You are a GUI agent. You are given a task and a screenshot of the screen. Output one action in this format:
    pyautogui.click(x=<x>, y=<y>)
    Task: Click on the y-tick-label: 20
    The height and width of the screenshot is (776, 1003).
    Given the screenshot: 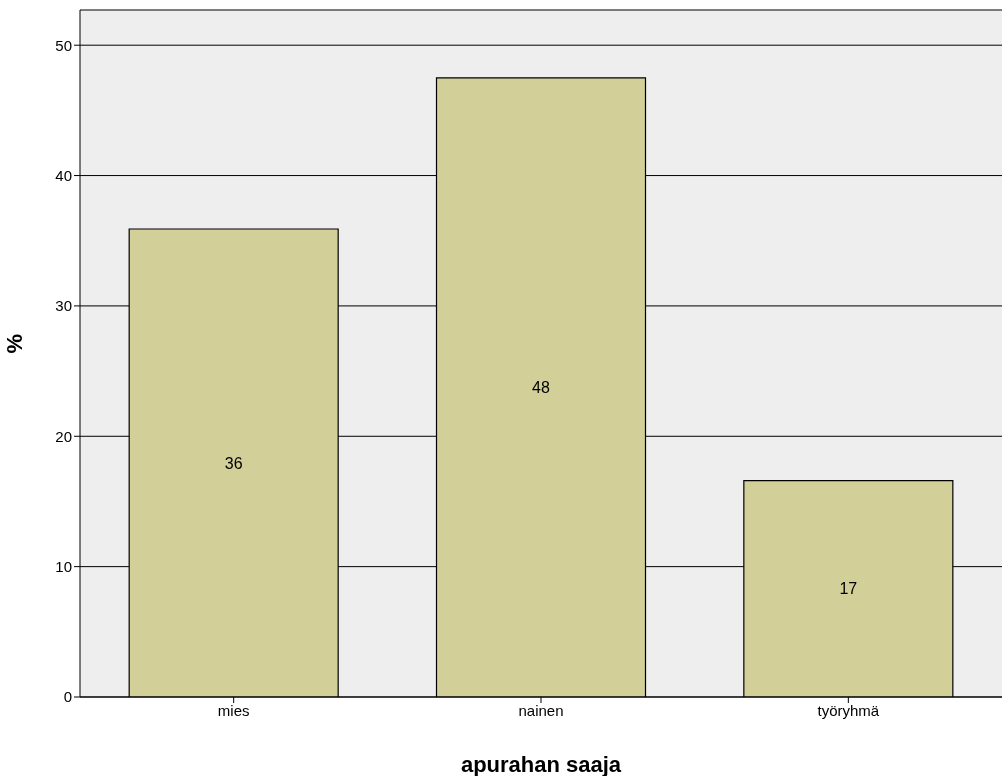 What is the action you would take?
    pyautogui.click(x=63, y=436)
    